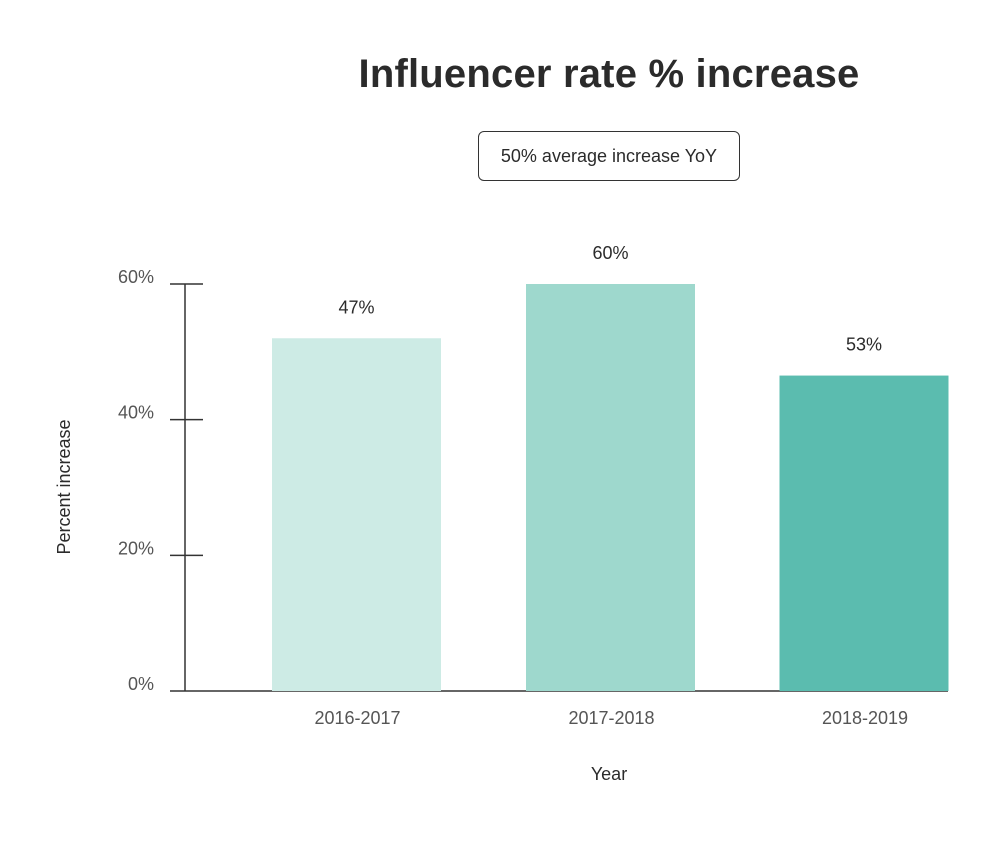  What do you see at coordinates (141, 684) in the screenshot?
I see `y-tick-label: 0%` at bounding box center [141, 684].